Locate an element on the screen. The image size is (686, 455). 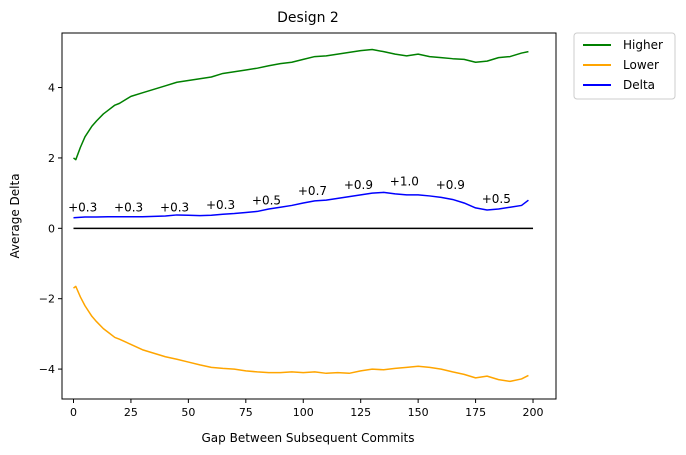
x-axis-title: Gap Between Subsequent Commits is located at coordinates (308, 438).